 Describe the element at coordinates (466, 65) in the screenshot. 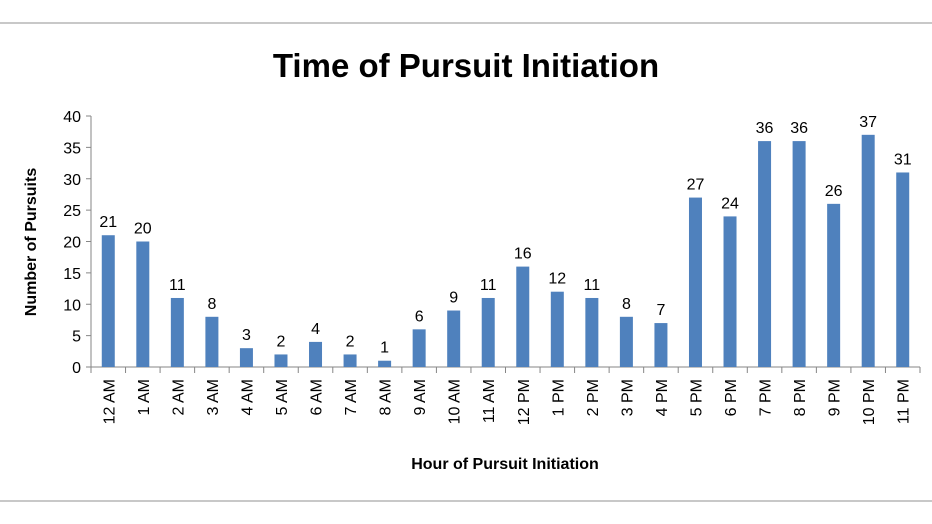

I see `chart-title: Time of Pursuit Initiation` at that location.